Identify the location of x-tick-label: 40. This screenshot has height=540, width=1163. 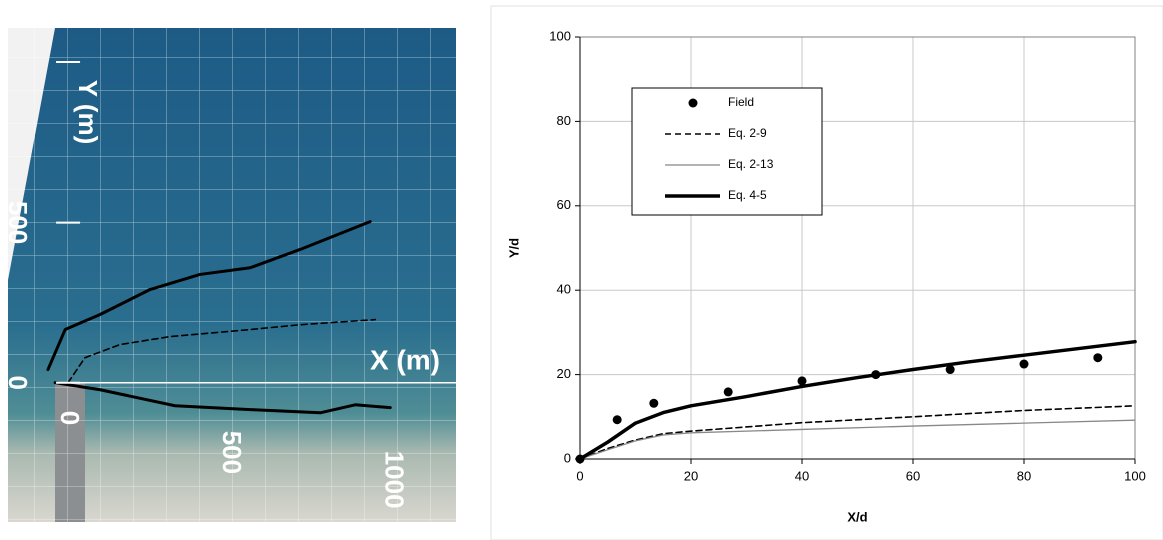
(802, 475).